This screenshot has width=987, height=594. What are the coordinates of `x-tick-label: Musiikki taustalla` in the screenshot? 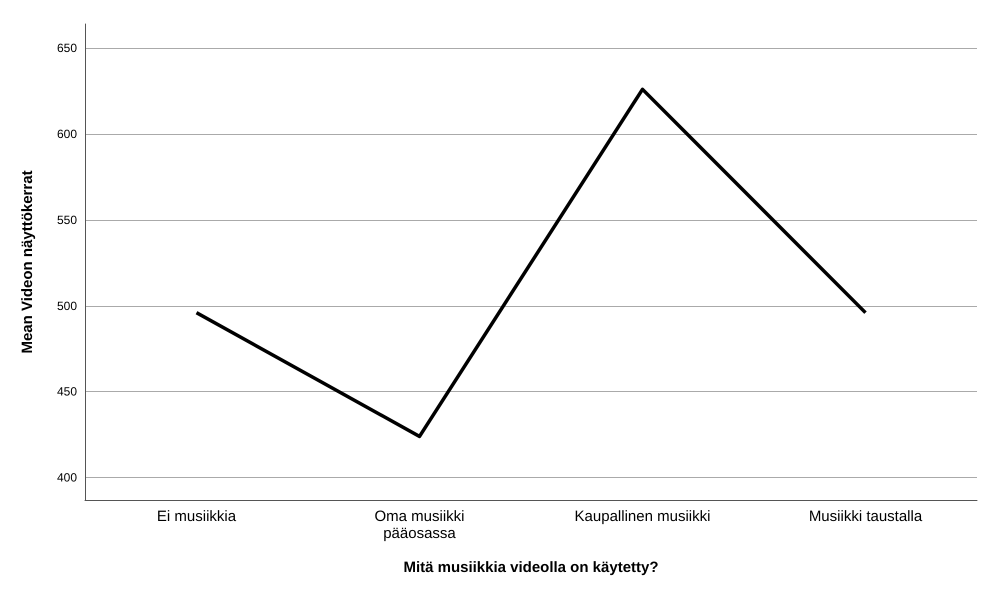 It's located at (865, 516).